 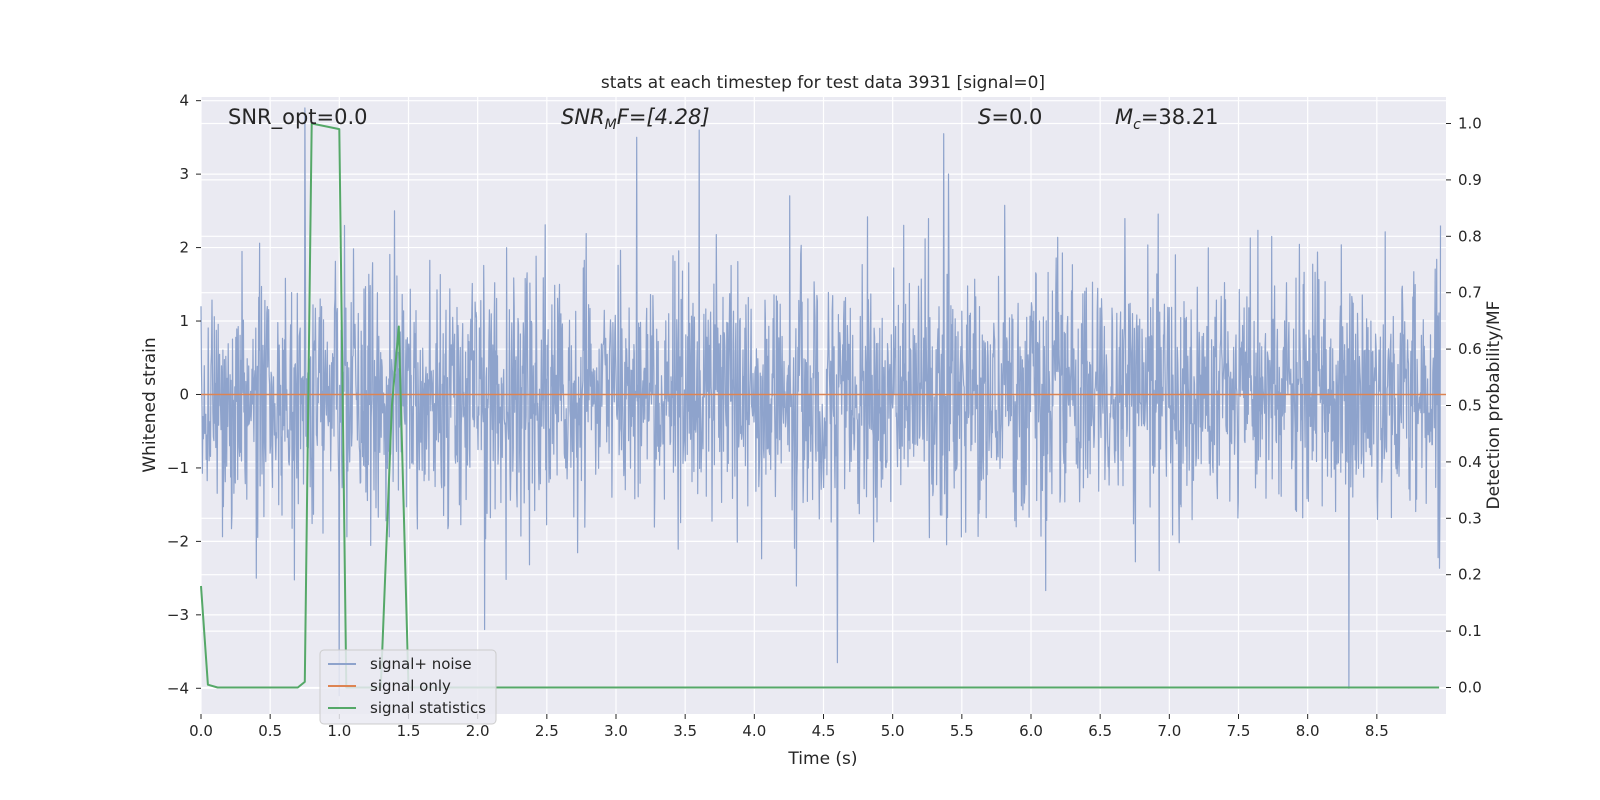 What do you see at coordinates (270, 731) in the screenshot?
I see `x-tick-label: 0.5` at bounding box center [270, 731].